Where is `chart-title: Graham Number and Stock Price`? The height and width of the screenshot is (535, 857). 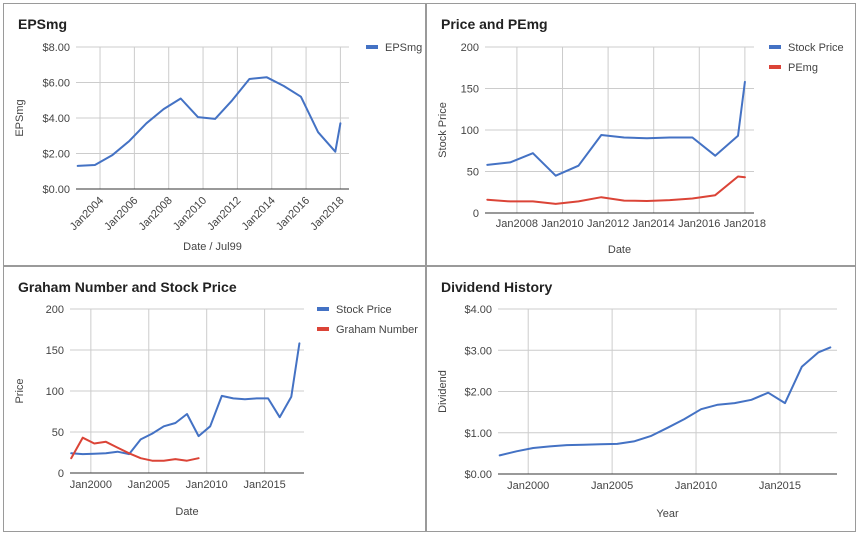
chart-title: Graham Number and Stock Price is located at coordinates (127, 287).